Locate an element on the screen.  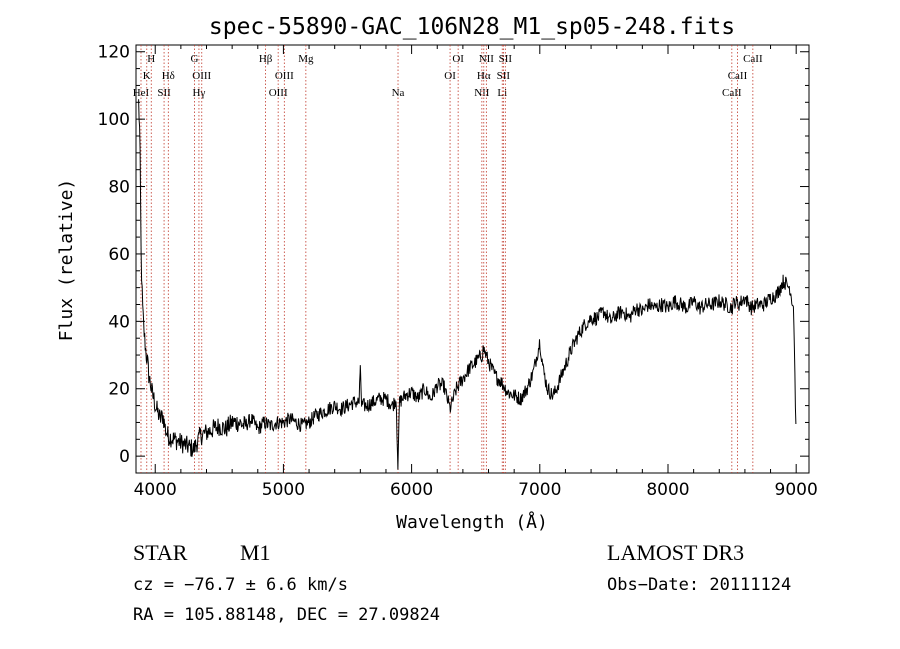
x-tick-label: 4000 is located at coordinates (155, 490).